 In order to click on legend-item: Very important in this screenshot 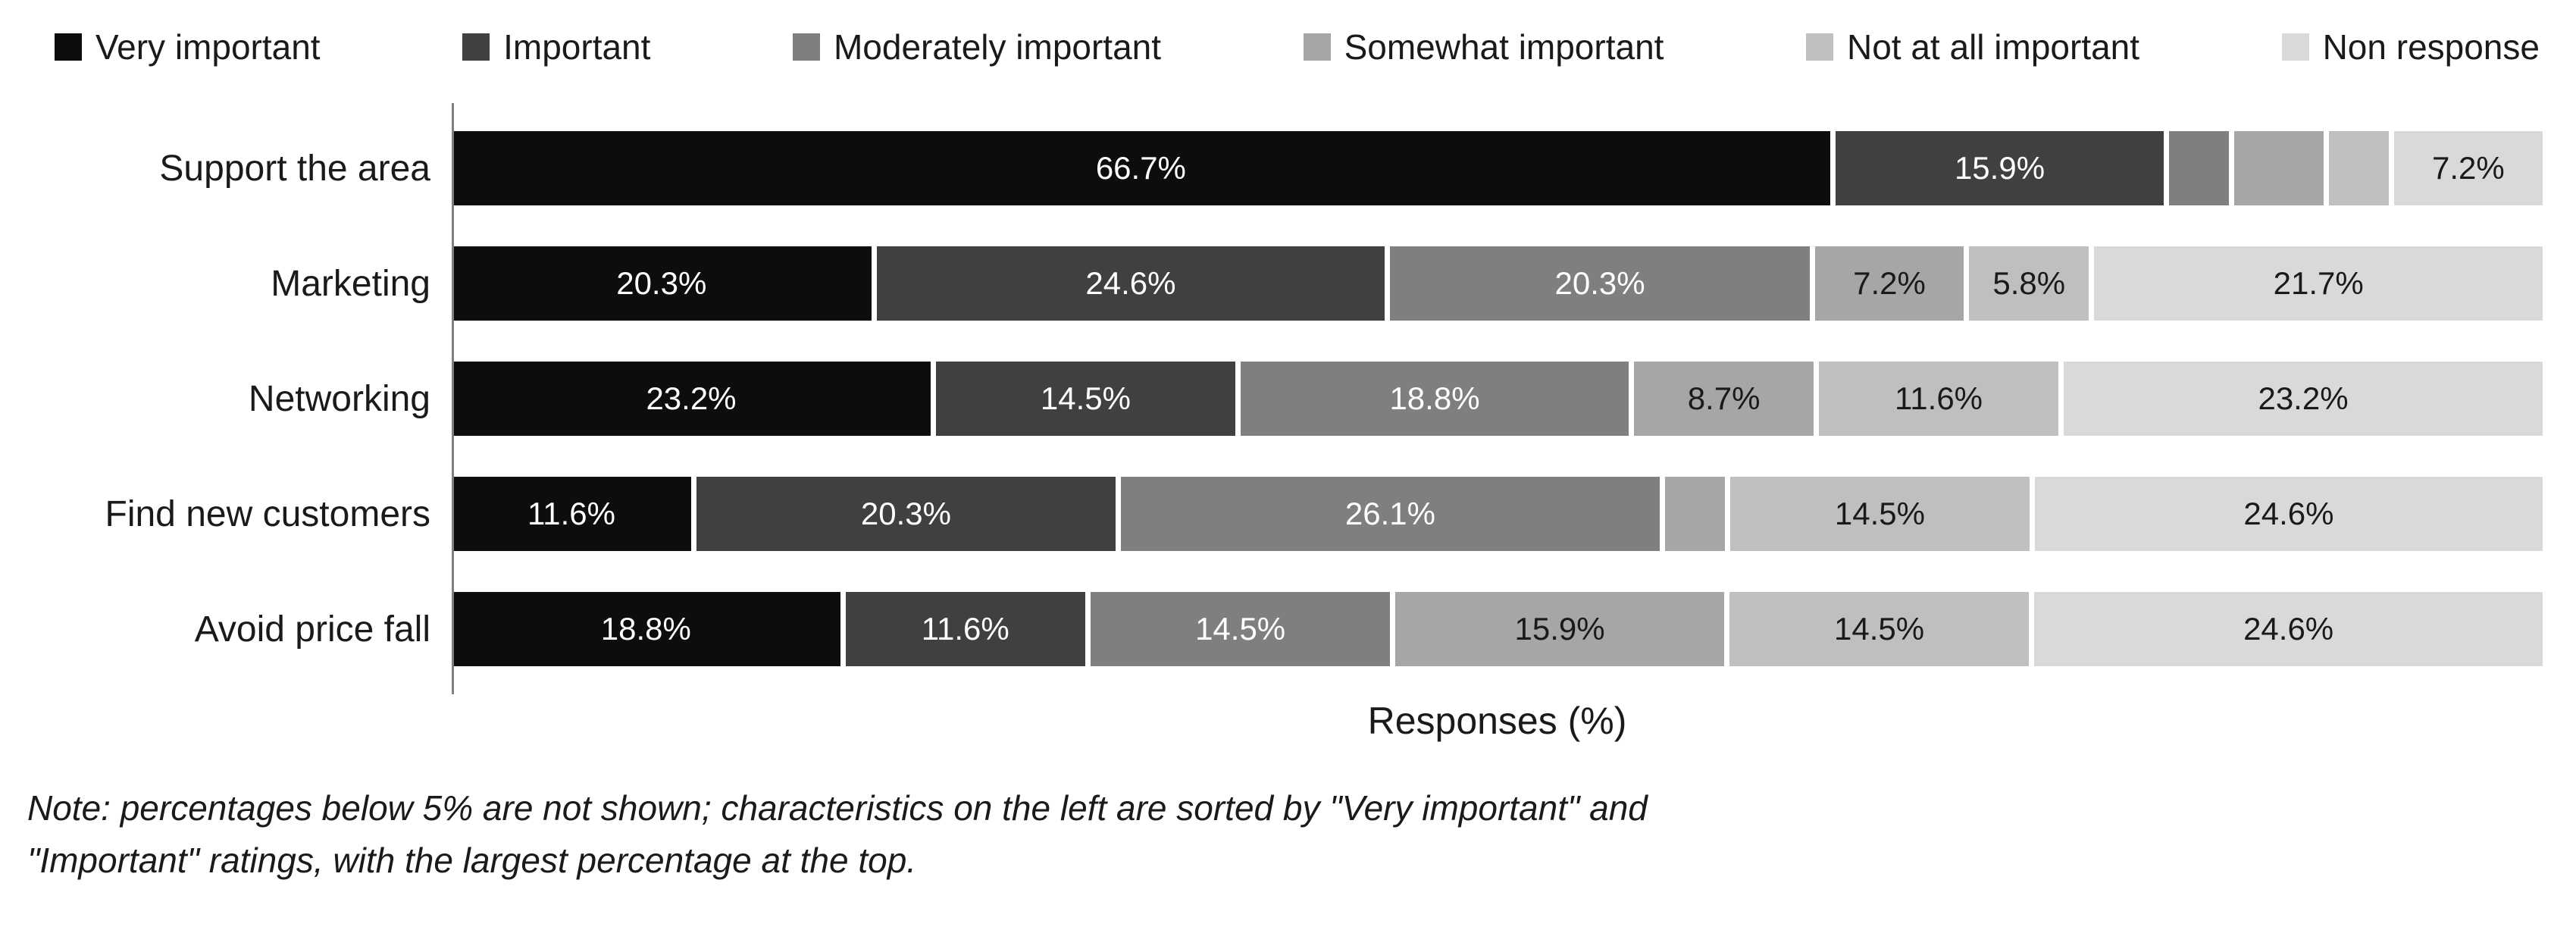, I will do `click(188, 47)`.